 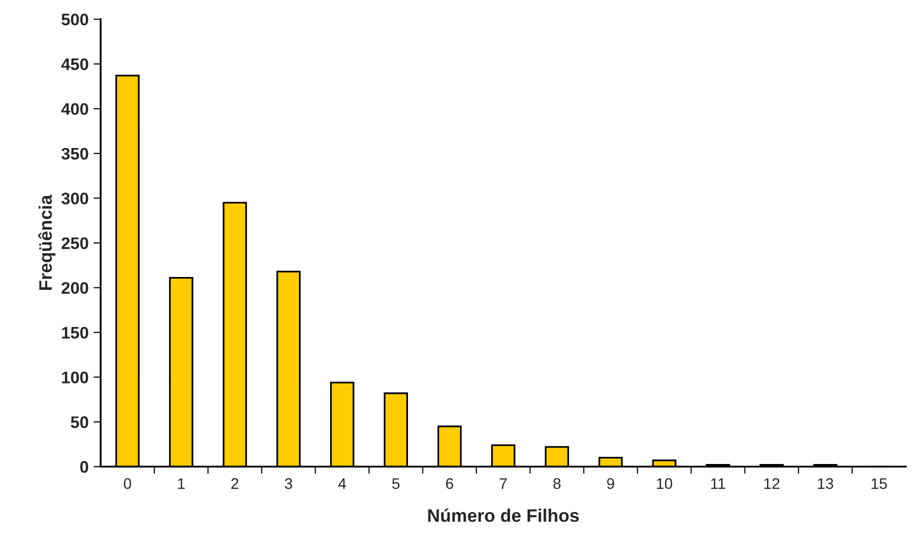 I want to click on x-tick-label: 1, so click(x=181, y=483).